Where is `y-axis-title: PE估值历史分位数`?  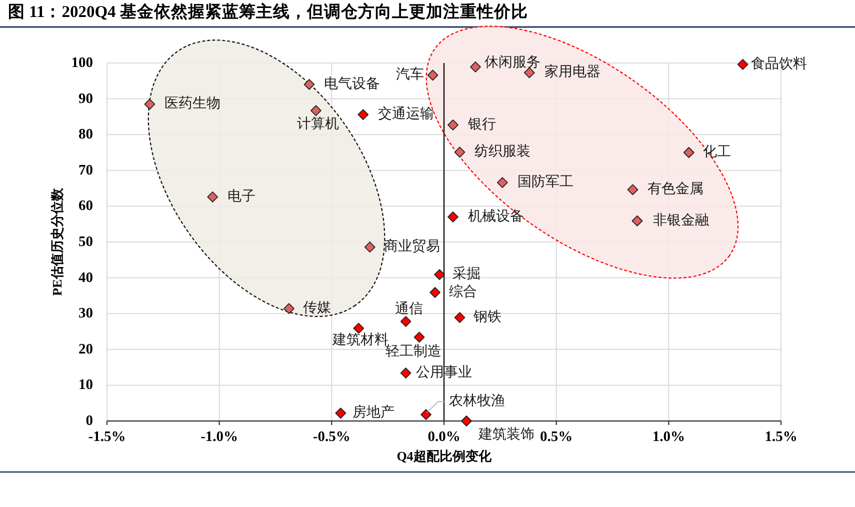 y-axis-title: PE估值历史分位数 is located at coordinates (57, 241).